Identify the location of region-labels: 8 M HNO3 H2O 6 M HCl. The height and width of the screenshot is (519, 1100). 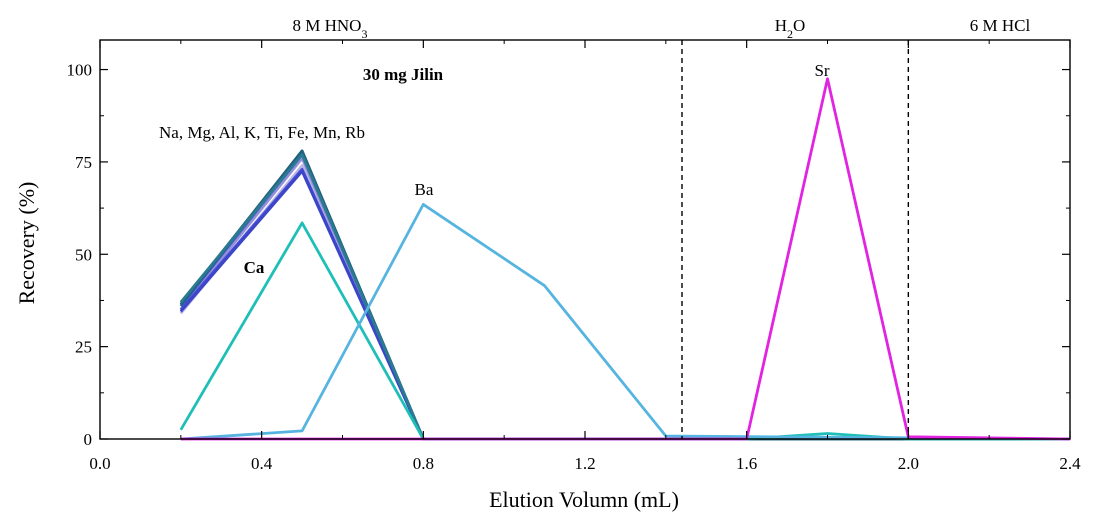
(662, 28).